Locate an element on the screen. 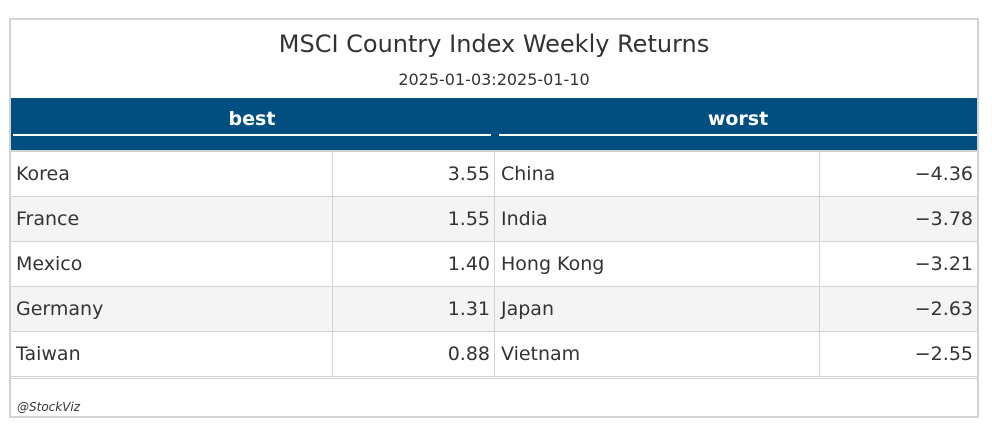 This screenshot has height=439, width=992. table-row: Germany 1.31 Japan −2.63 is located at coordinates (494, 309).